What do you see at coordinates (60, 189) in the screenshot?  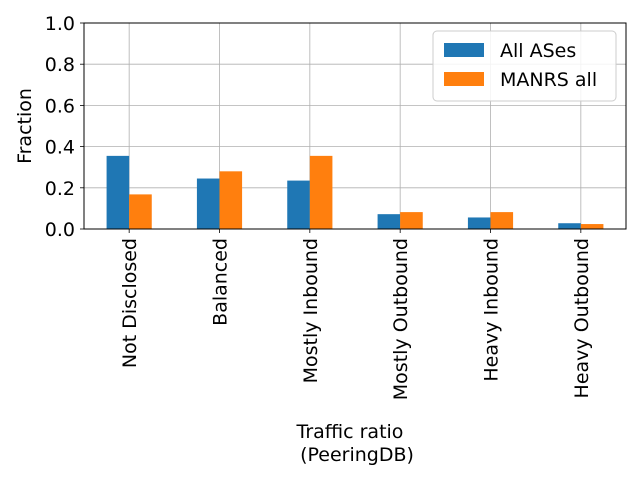 I see `y-tick-label: 0.2` at bounding box center [60, 189].